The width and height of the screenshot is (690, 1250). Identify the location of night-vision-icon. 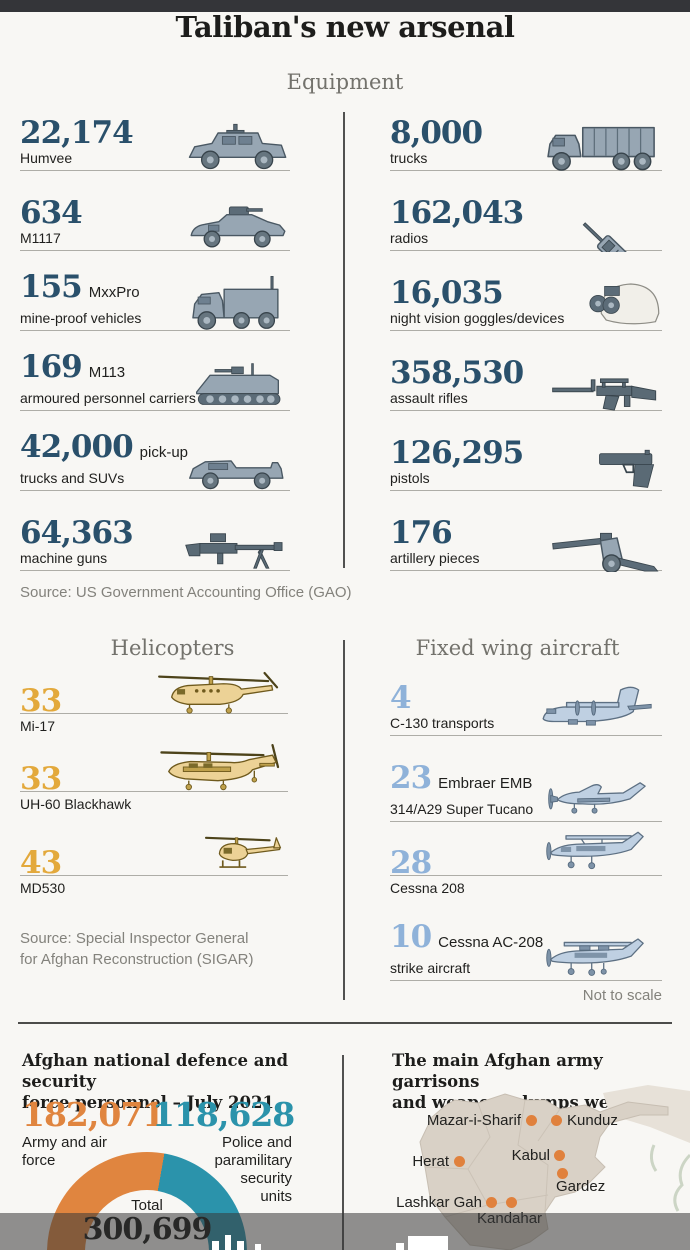
(624, 304).